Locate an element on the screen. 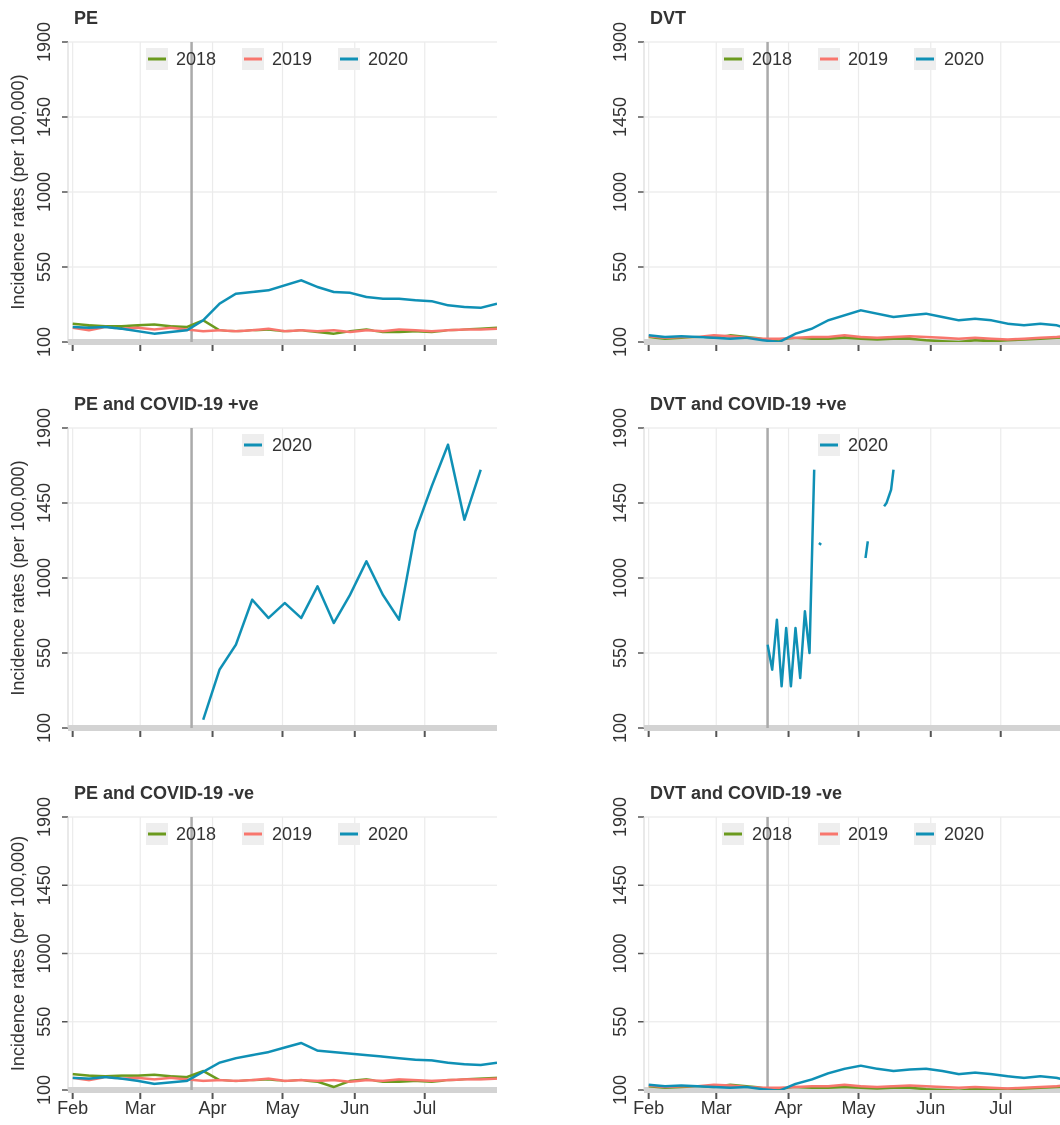  panel-title: DVT and COVID-19 +ve is located at coordinates (748, 404).